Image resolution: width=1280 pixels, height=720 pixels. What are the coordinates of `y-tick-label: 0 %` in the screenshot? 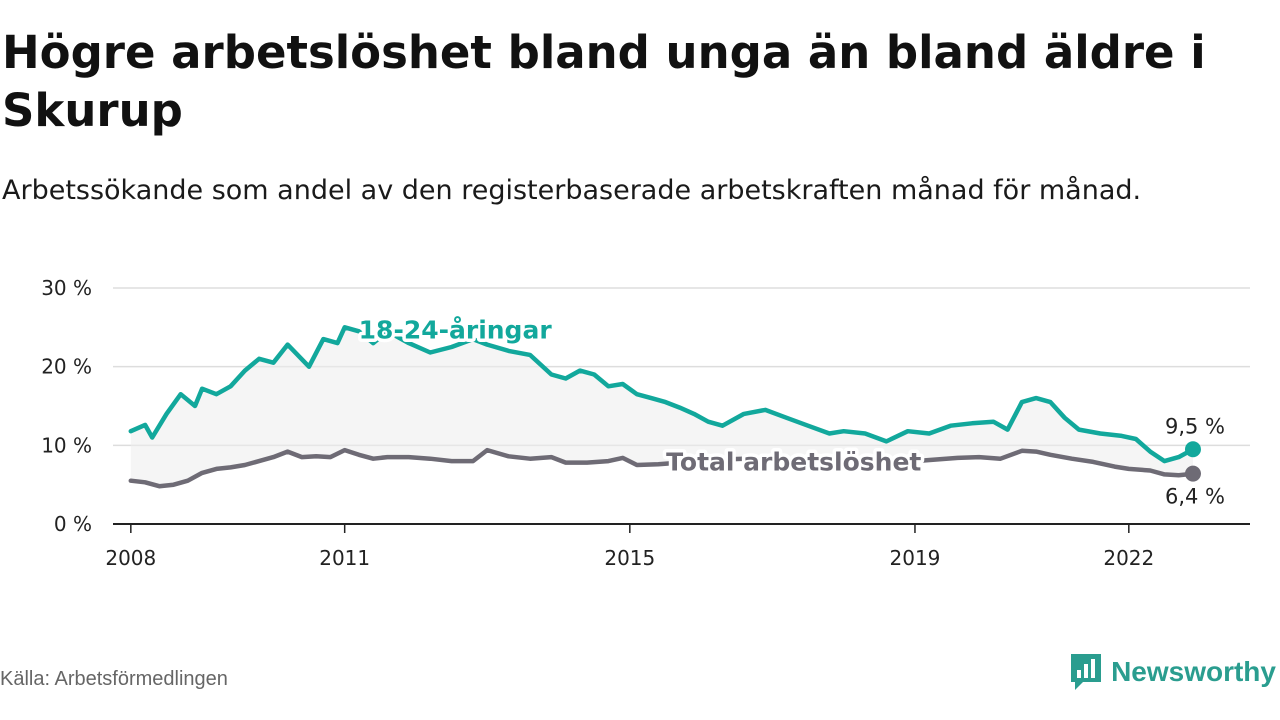 It's located at (73, 524).